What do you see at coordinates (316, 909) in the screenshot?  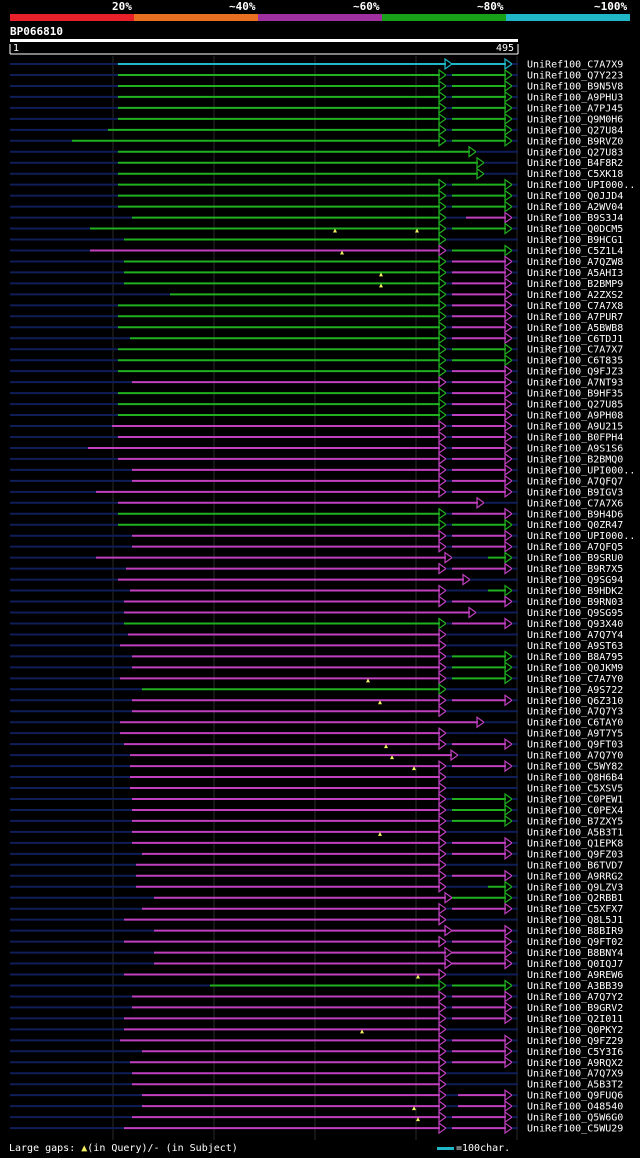 I see `hit-row: UniRef100_C5XFX7` at bounding box center [316, 909].